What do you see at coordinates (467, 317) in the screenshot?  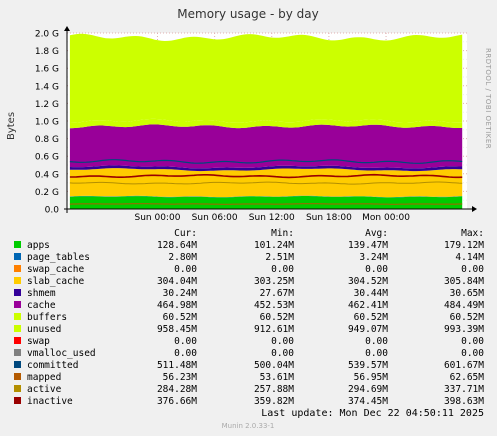 I see `legend-max-value: 60.52M` at bounding box center [467, 317].